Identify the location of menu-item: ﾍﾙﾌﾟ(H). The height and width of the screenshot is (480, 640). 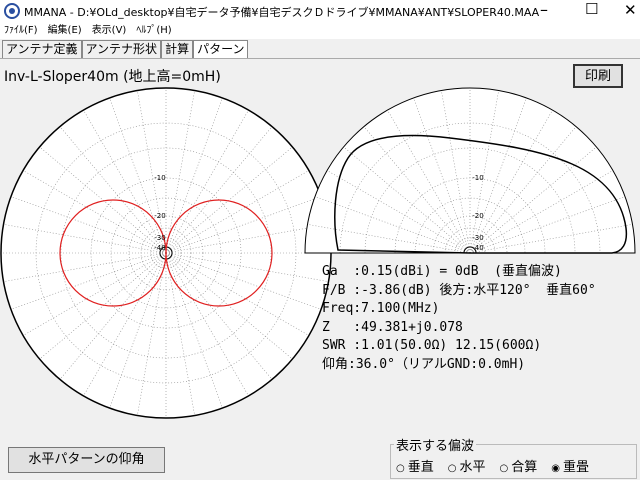
(154, 30).